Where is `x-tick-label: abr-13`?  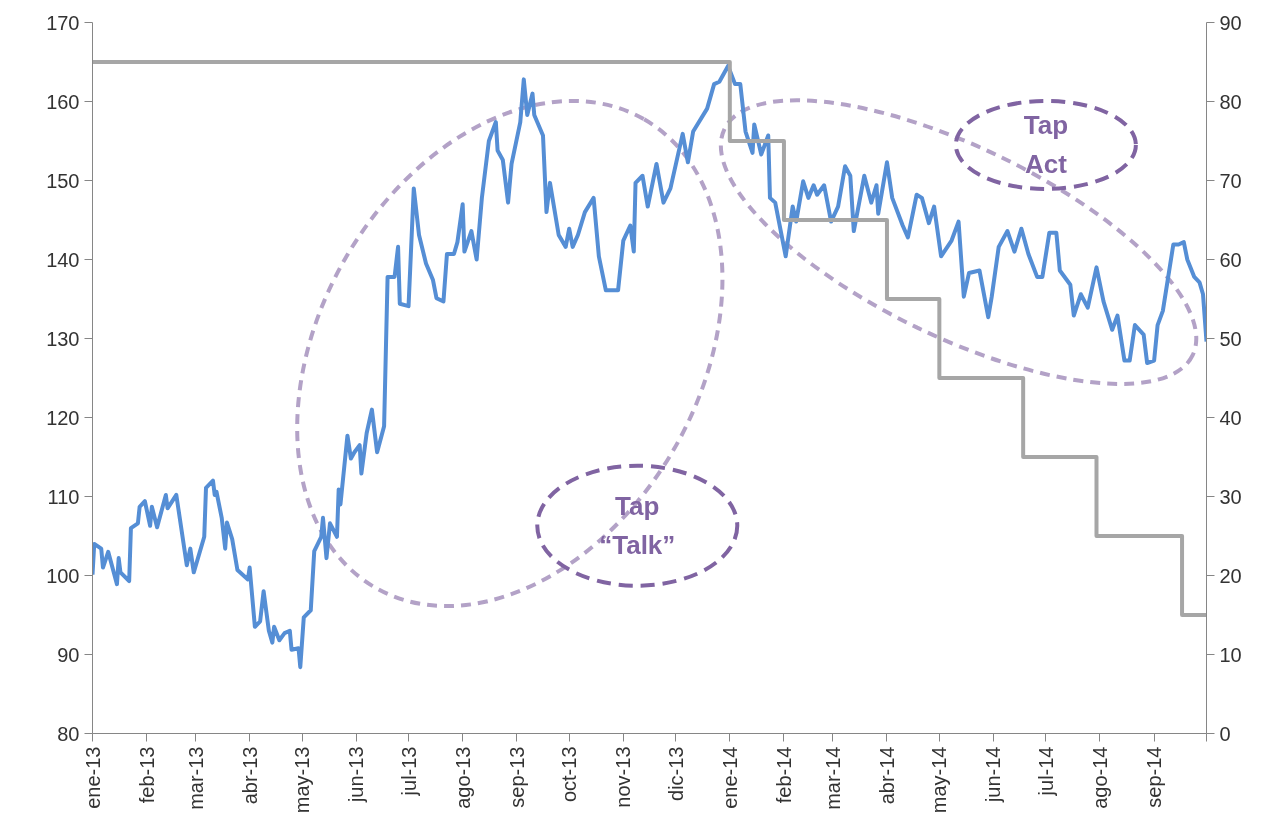 x-tick-label: abr-13 is located at coordinates (249, 775).